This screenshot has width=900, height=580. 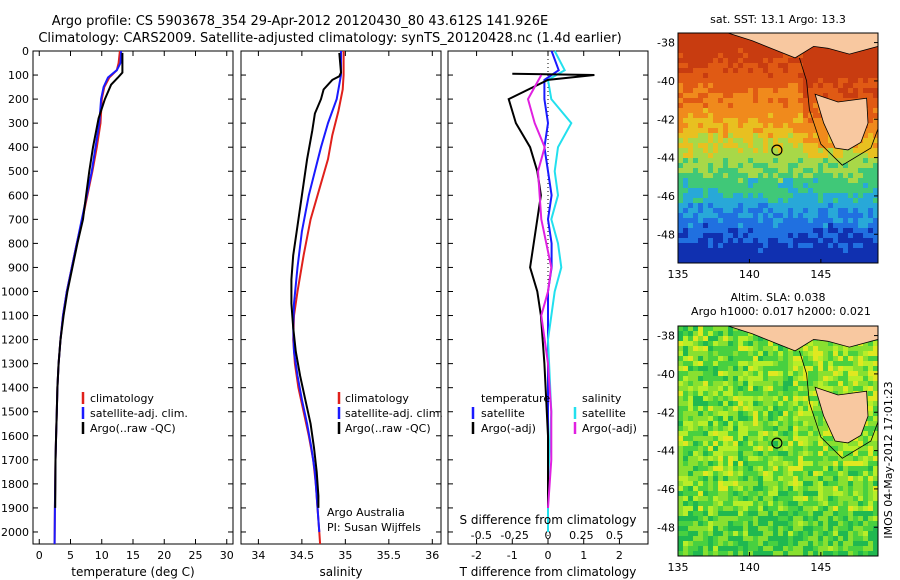 I want to click on map-y-tick-label: -48, so click(x=666, y=527).